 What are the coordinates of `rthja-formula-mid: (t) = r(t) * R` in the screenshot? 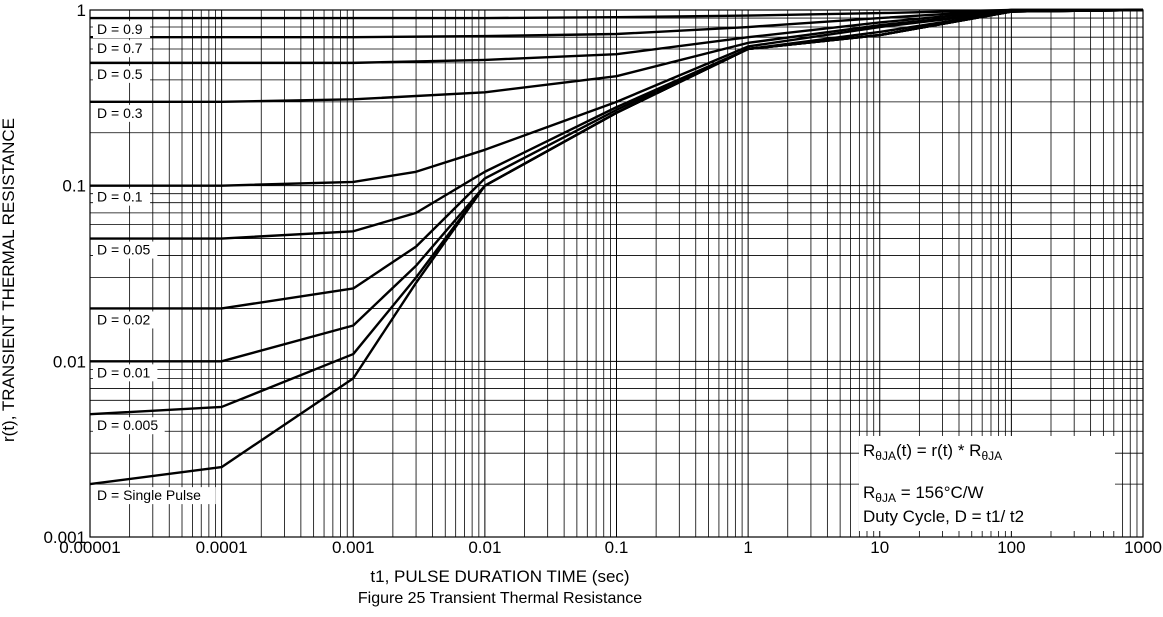 It's located at (938, 450).